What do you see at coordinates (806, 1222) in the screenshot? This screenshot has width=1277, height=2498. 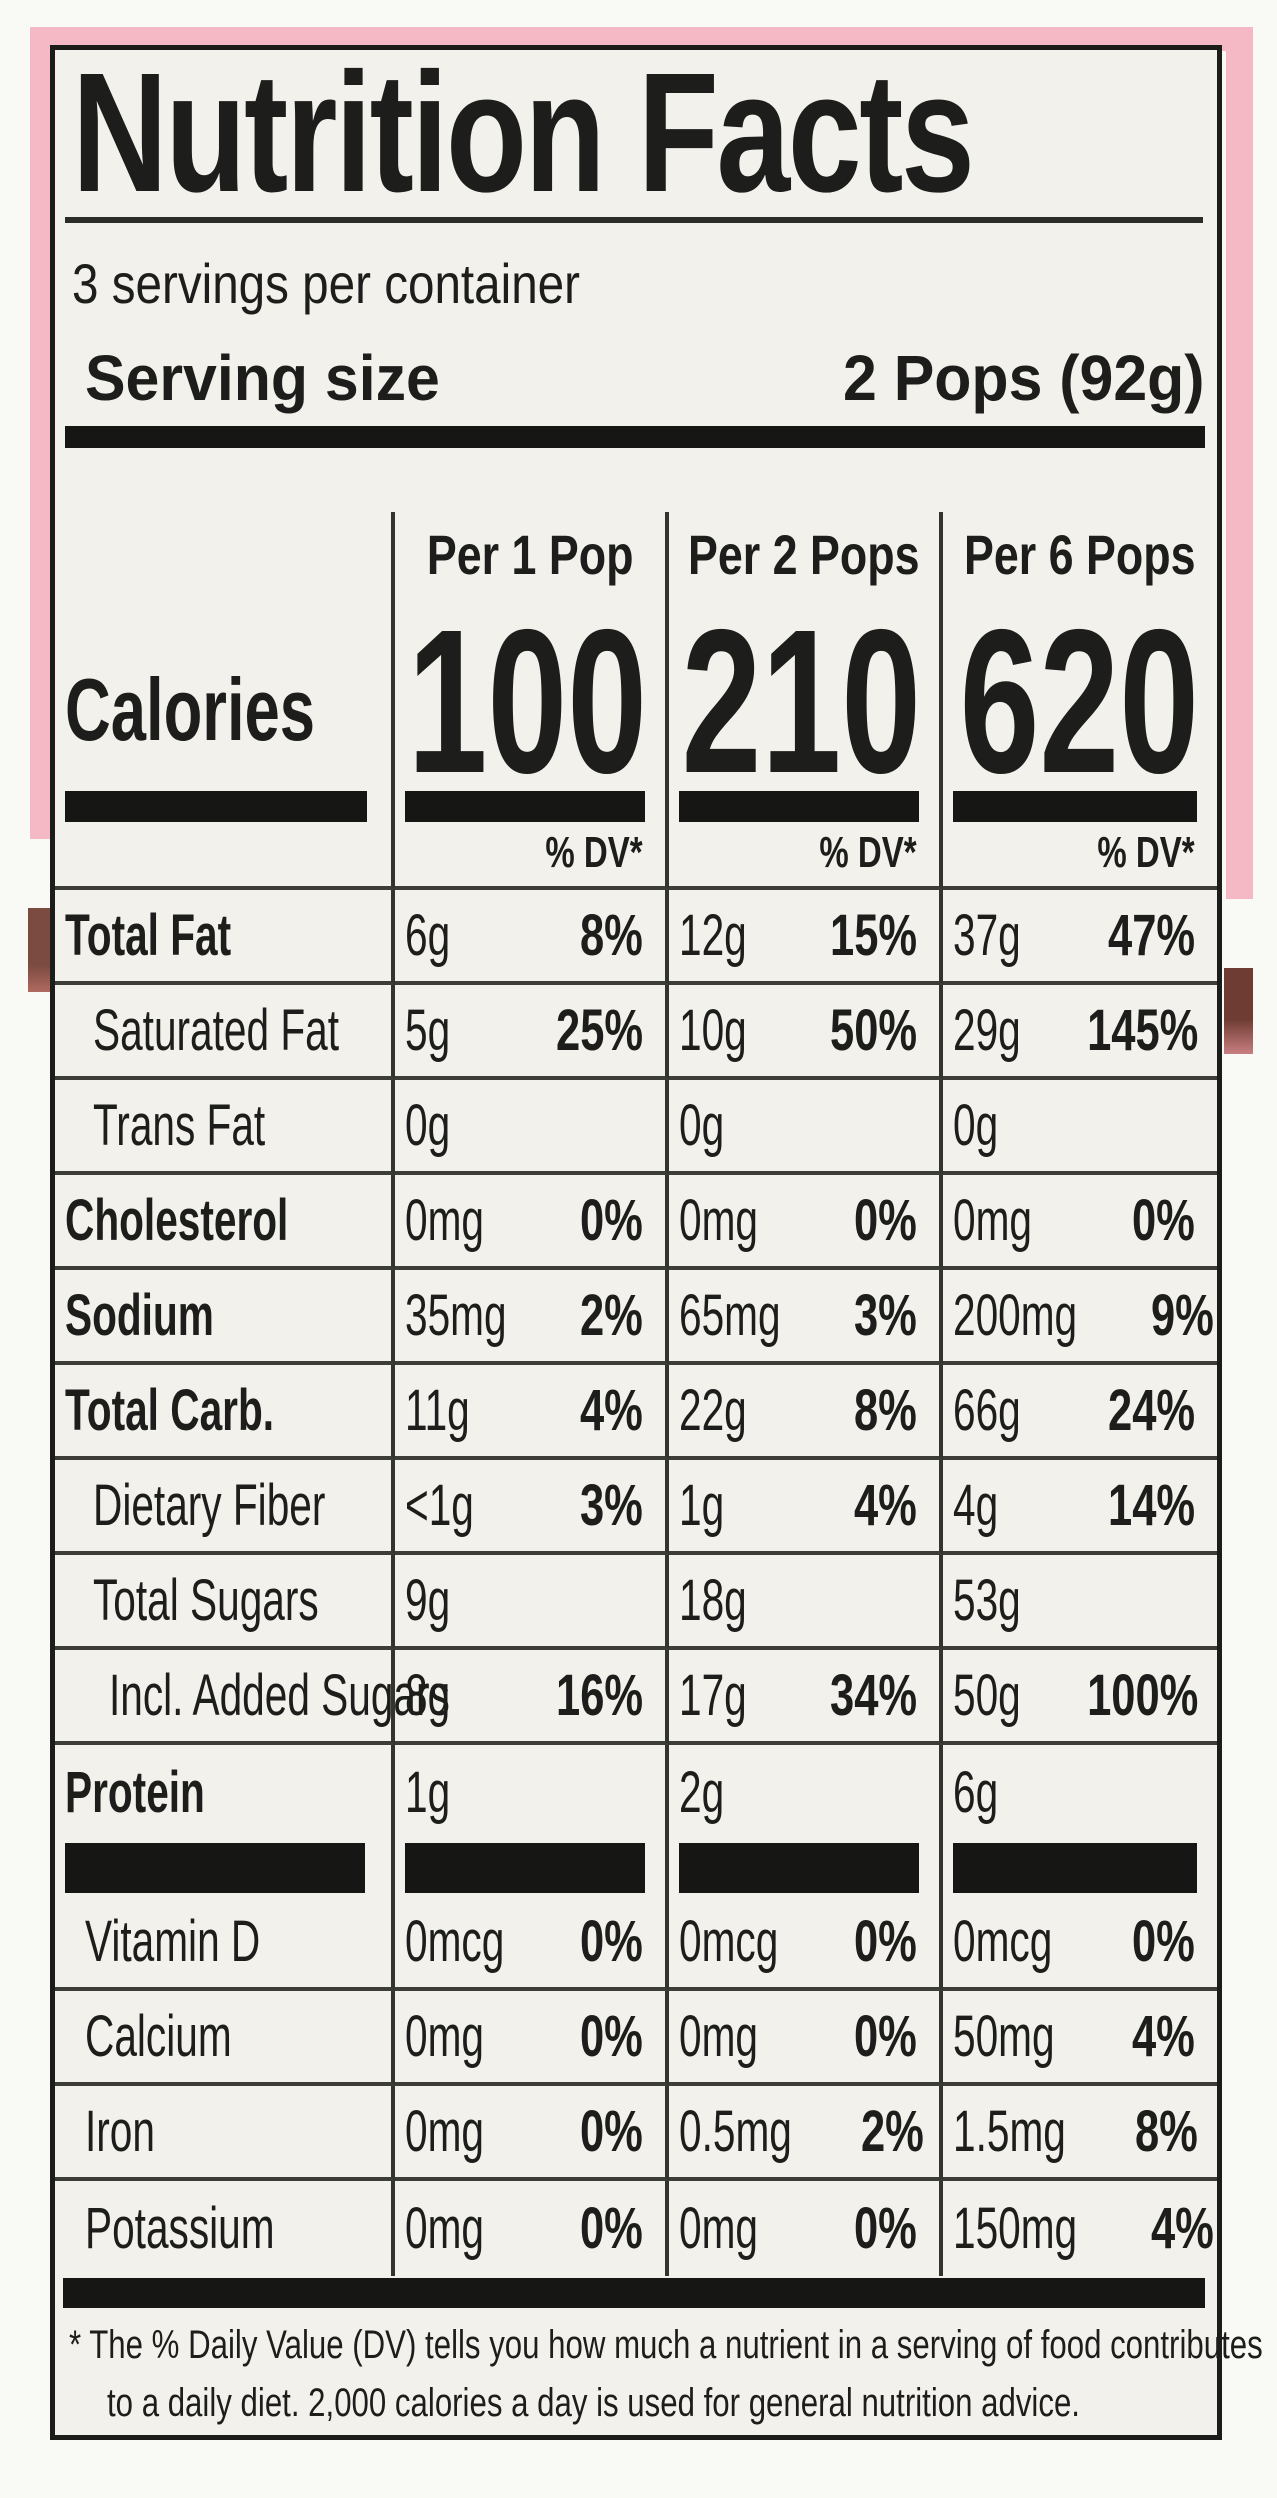 I see `nutrient-value-cell-2: 0mg 0%` at bounding box center [806, 1222].